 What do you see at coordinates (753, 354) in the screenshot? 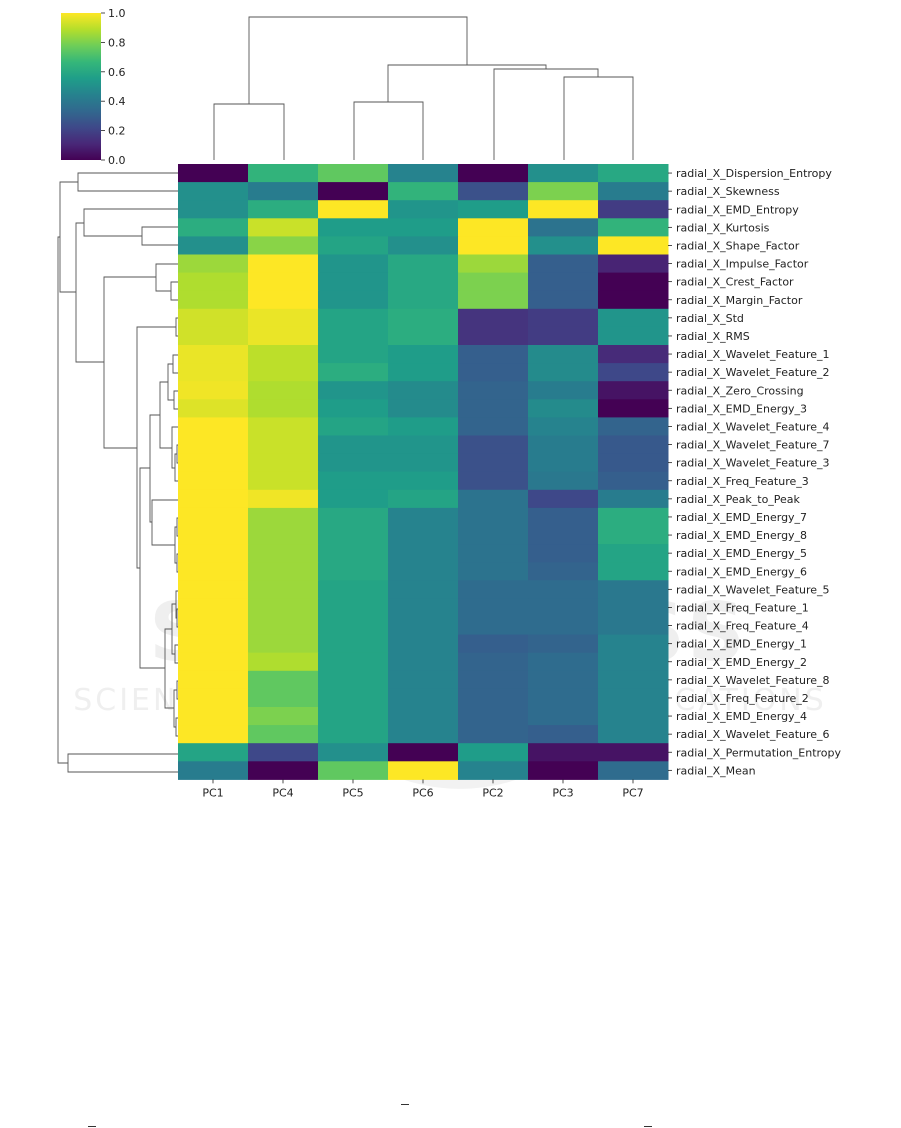
I see `row-label: radial_X_Wavelet_Feature_1` at bounding box center [753, 354].